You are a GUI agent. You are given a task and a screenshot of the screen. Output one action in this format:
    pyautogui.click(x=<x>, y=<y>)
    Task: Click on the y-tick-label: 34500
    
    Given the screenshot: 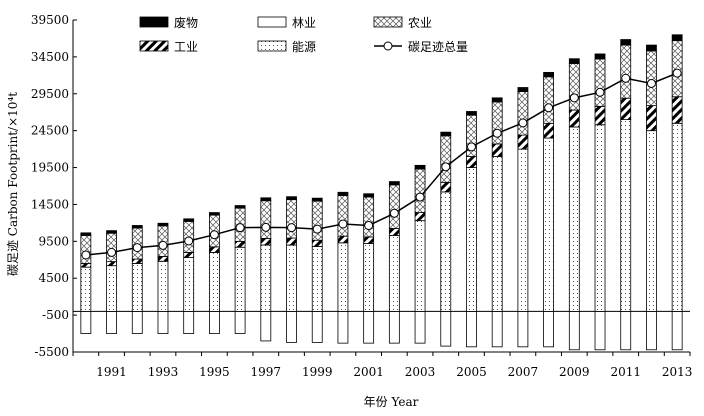 What is the action you would take?
    pyautogui.click(x=50, y=57)
    